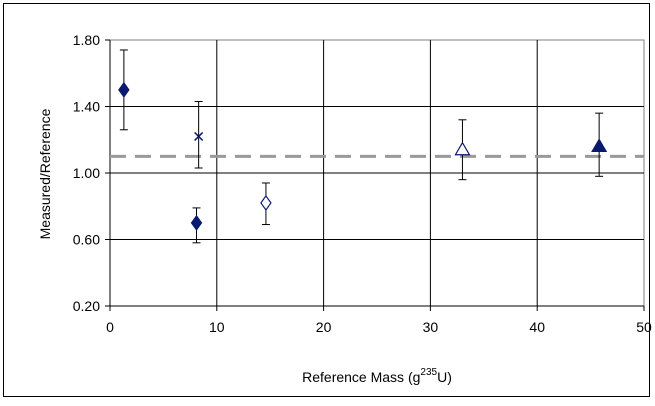  I want to click on x-tick-label: 30, so click(431, 327).